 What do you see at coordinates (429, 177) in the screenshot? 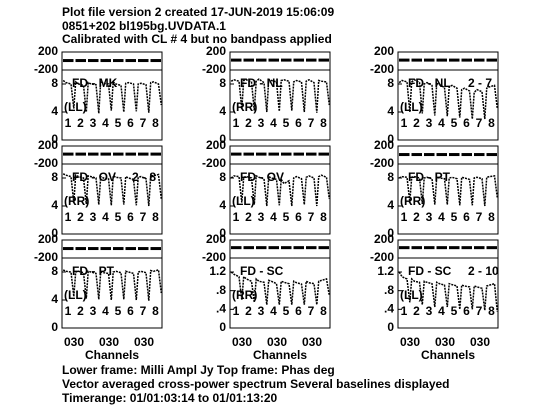
I see `baseline-label: FD - PT` at bounding box center [429, 177].